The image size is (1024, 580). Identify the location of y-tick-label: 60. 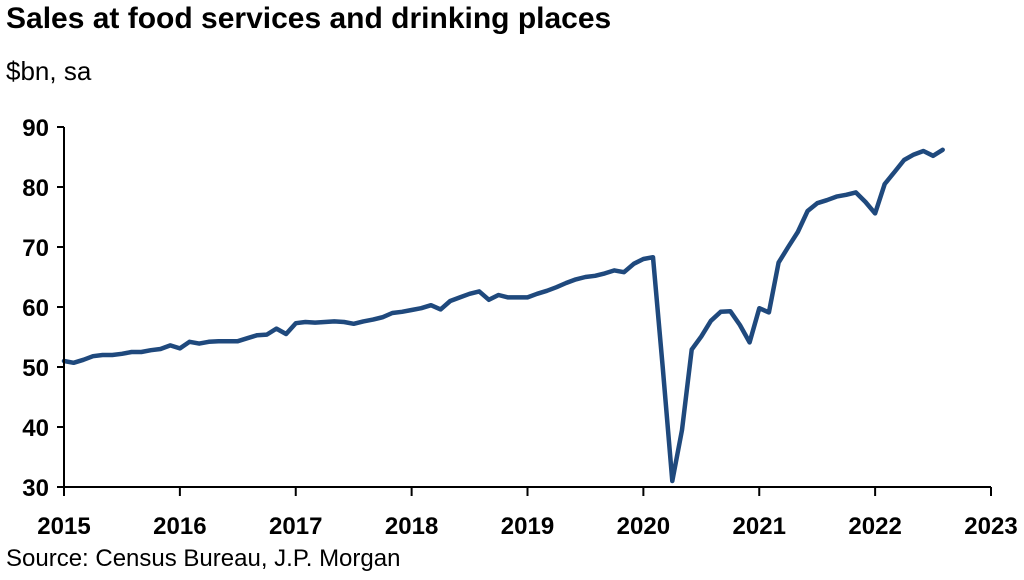
(35, 308).